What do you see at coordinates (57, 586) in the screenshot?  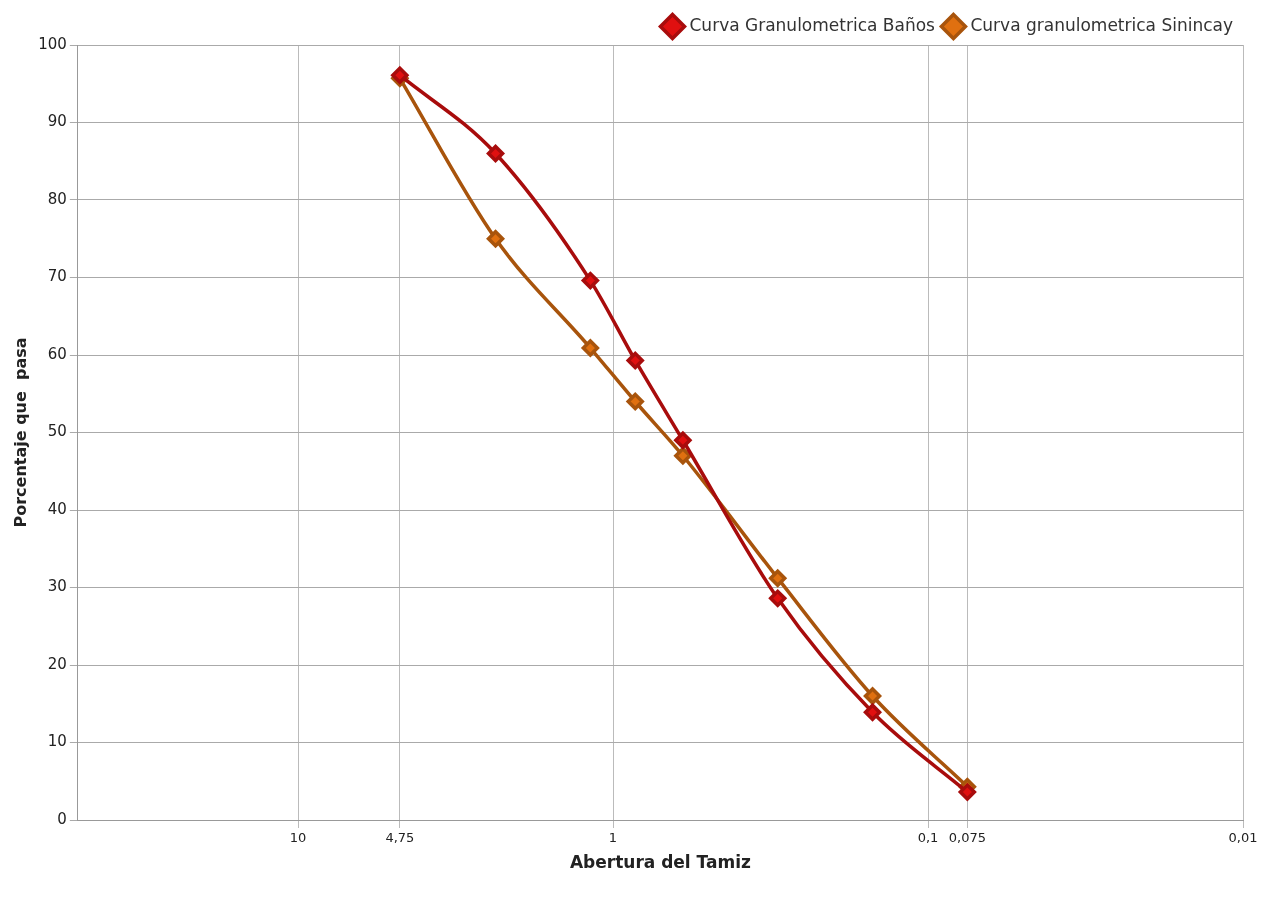 I see `y-tick-label: 30` at bounding box center [57, 586].